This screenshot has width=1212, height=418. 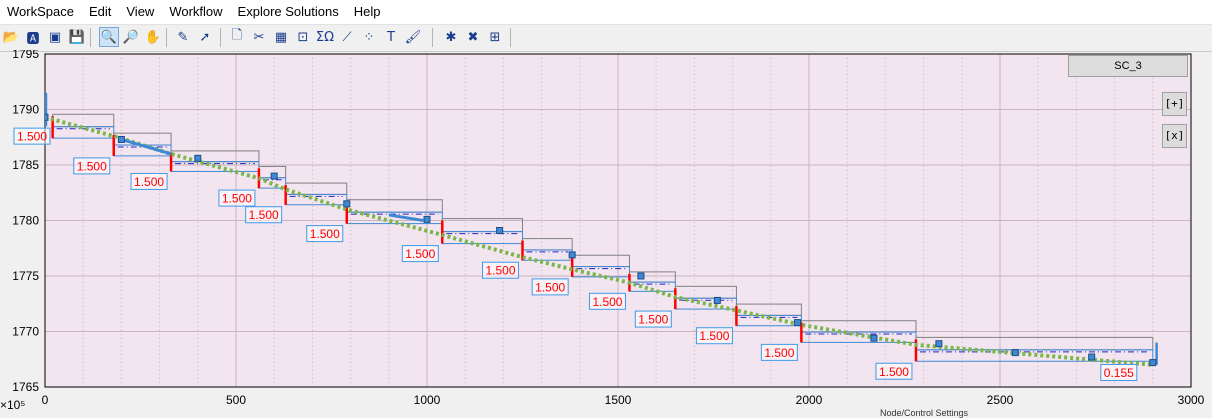 What do you see at coordinates (25, 55) in the screenshot?
I see `y-tick-label: 1795` at bounding box center [25, 55].